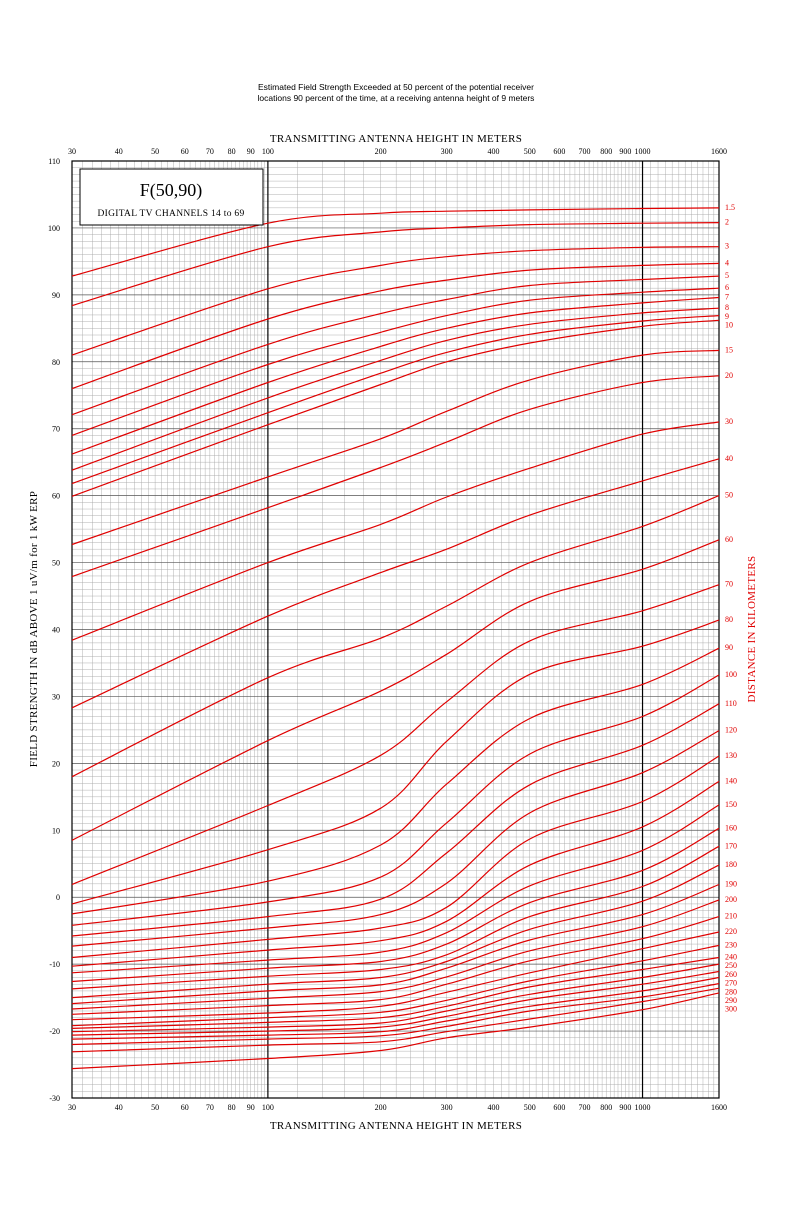 The height and width of the screenshot is (1224, 792). I want to click on curve-270-km, so click(395, 1008).